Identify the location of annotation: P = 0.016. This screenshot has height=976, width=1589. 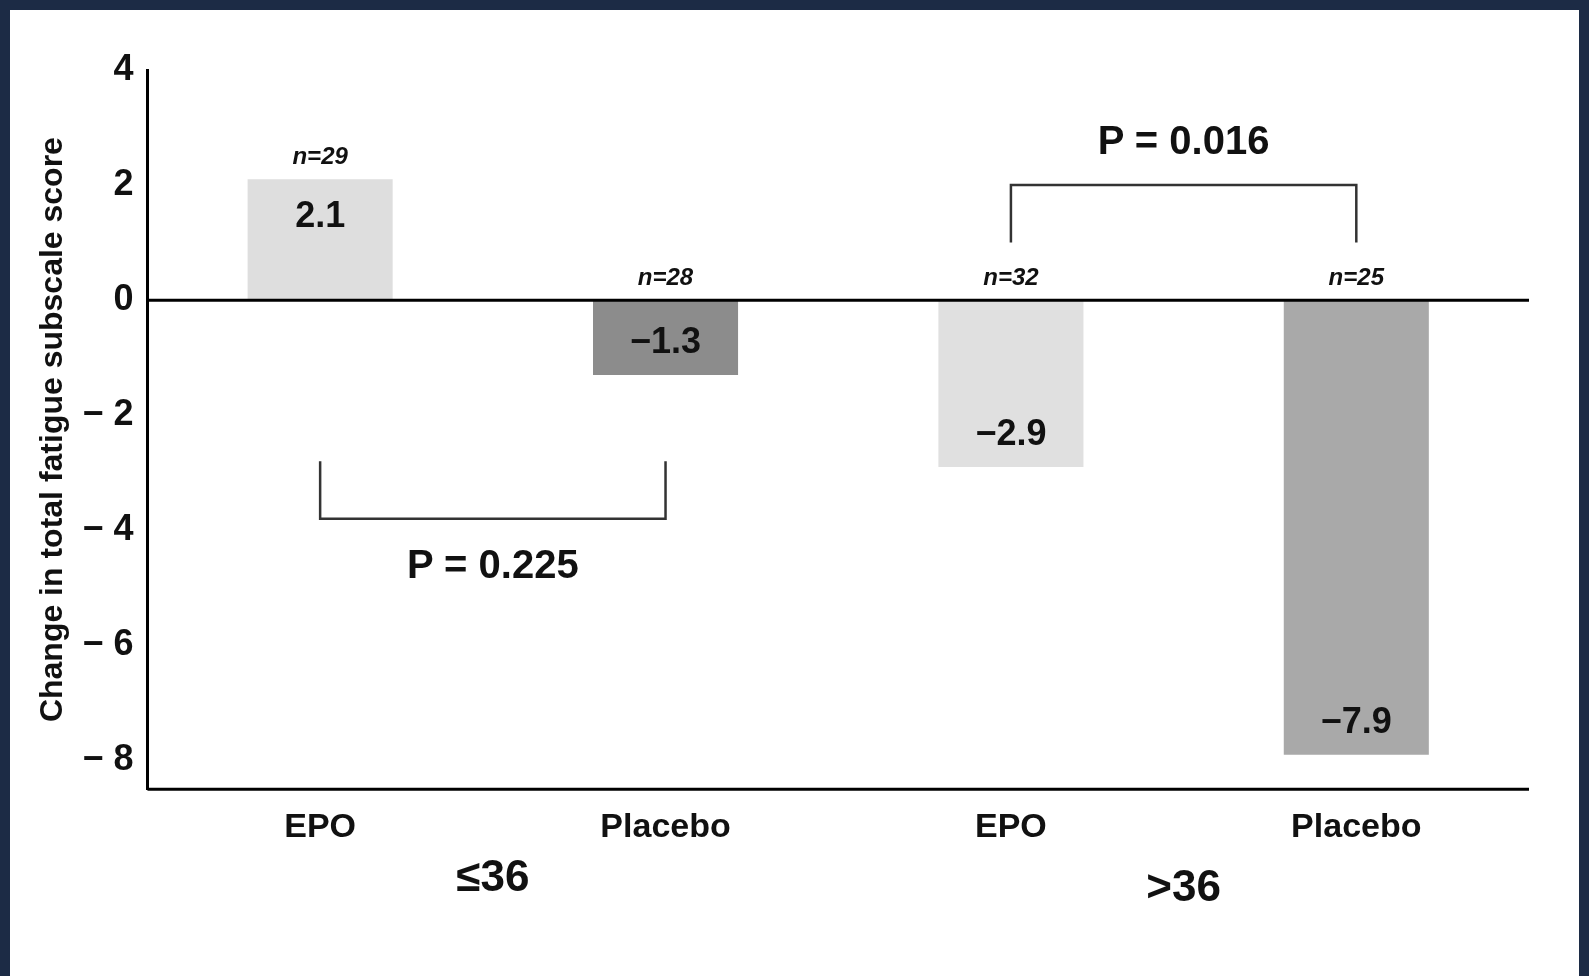
(1183, 140).